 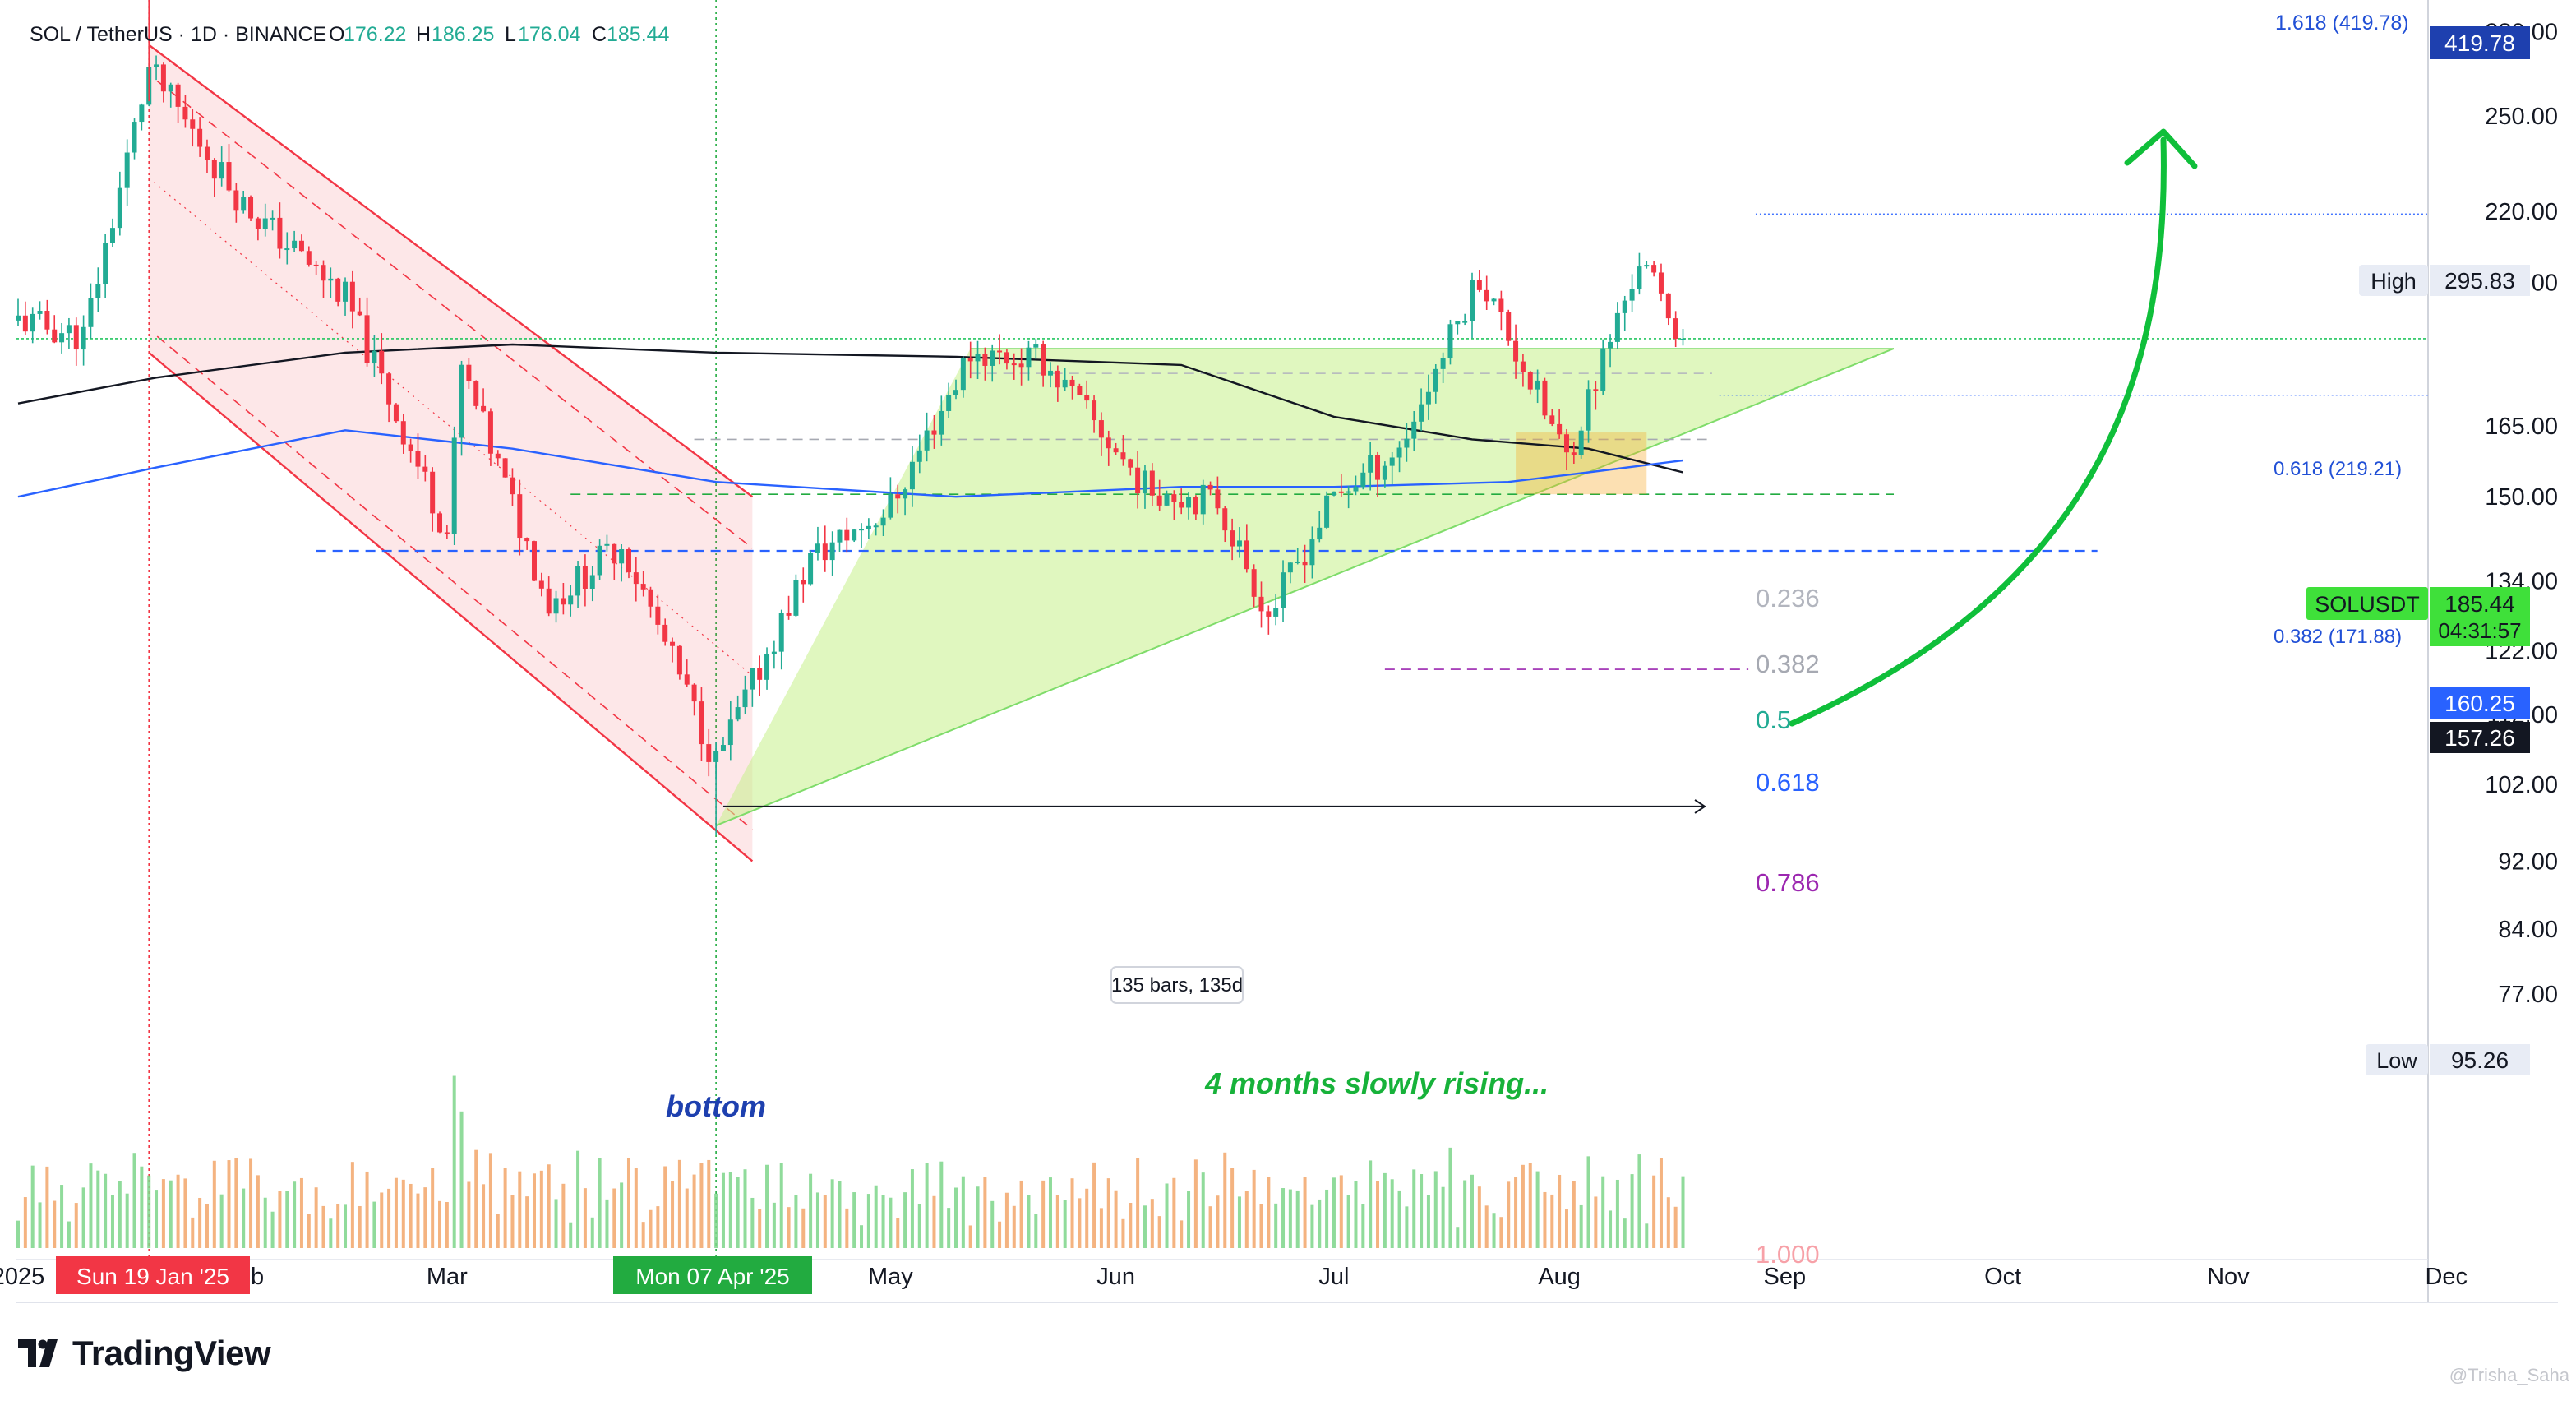 I want to click on low-badge: Low 95.26, so click(x=2448, y=1059).